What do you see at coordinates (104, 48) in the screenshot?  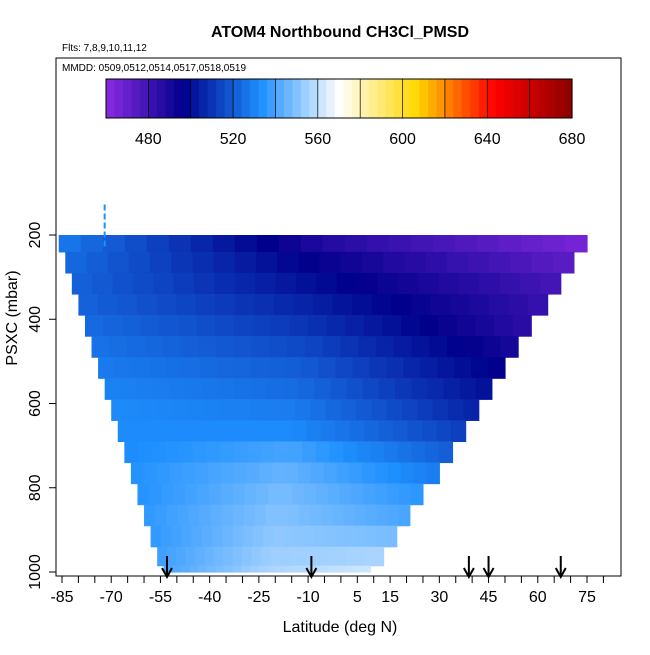 I see `flights-note: Flts: 7,8,9,10,11,12` at bounding box center [104, 48].